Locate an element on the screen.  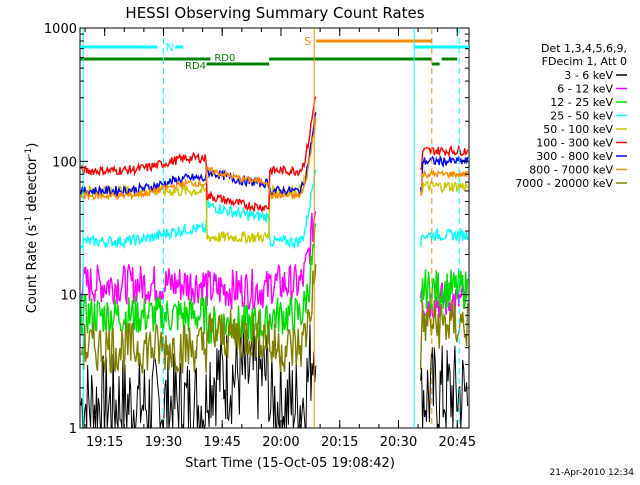
x-tick-label: 20:15 is located at coordinates (339, 442).